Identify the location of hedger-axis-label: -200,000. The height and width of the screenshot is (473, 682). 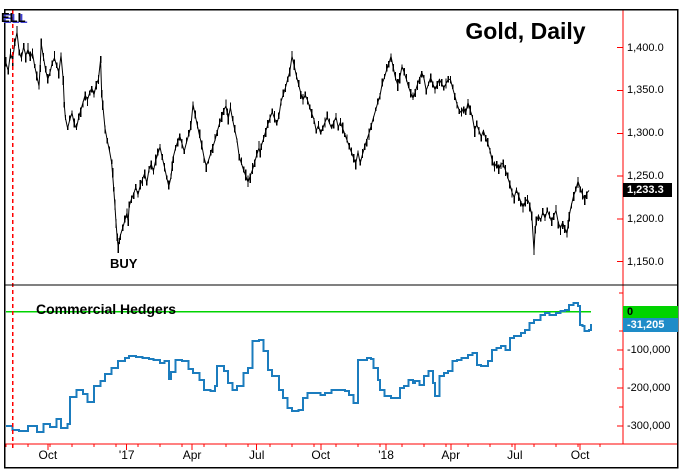
(649, 387).